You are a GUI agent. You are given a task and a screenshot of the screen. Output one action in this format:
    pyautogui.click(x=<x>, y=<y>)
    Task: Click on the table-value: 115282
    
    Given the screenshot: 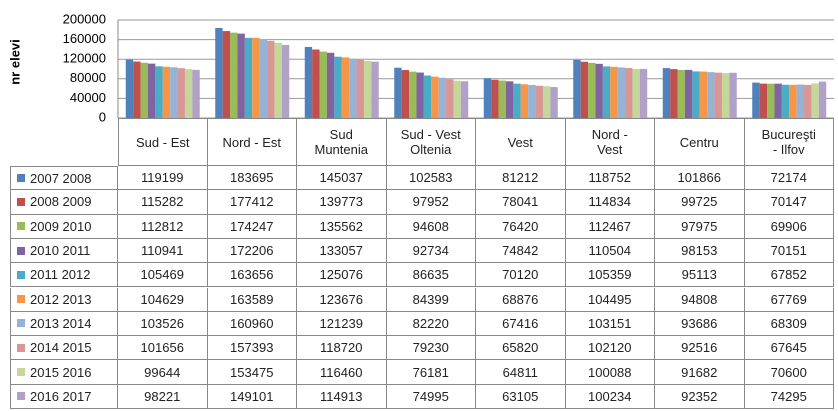 What is the action you would take?
    pyautogui.click(x=163, y=202)
    